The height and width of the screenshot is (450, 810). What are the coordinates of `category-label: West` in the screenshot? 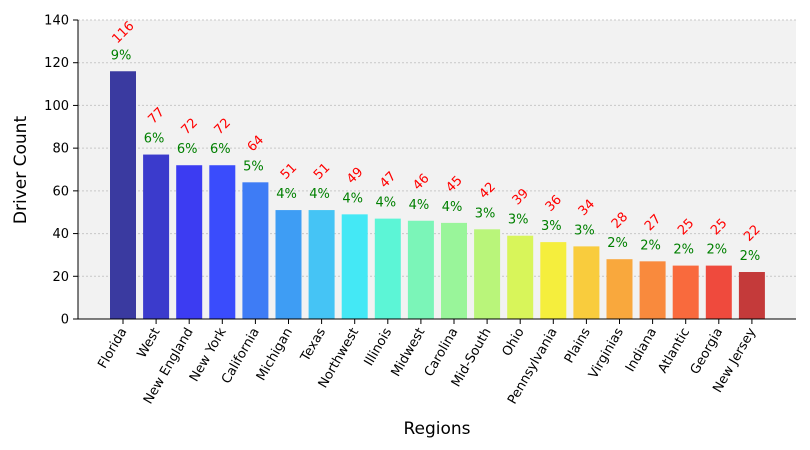 It's located at (149, 343).